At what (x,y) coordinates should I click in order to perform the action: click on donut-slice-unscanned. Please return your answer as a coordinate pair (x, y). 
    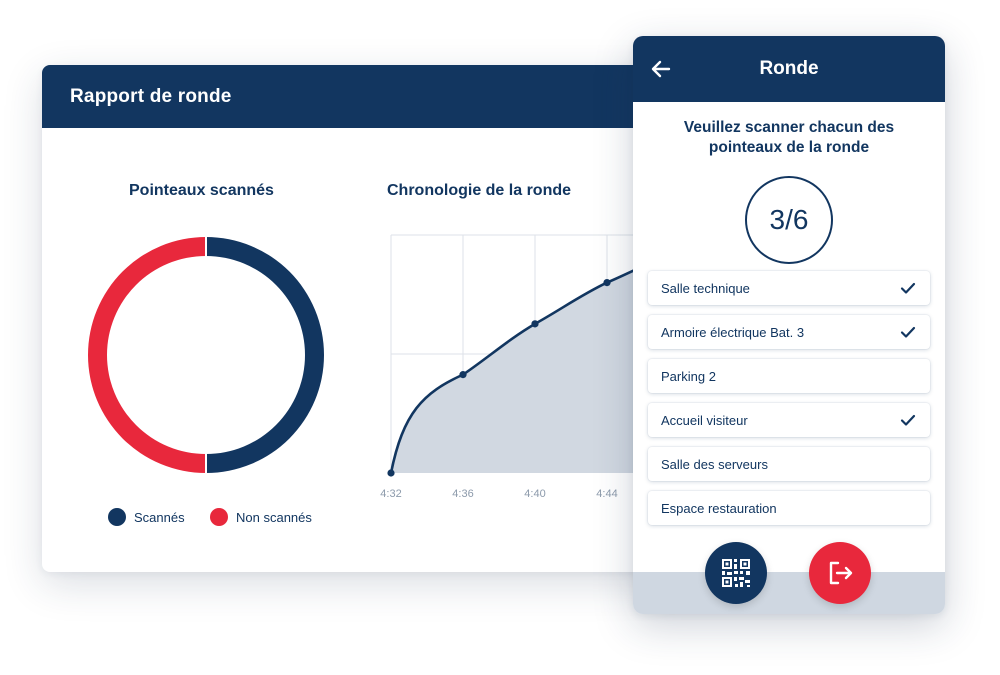
    Looking at the image, I should click on (147, 355).